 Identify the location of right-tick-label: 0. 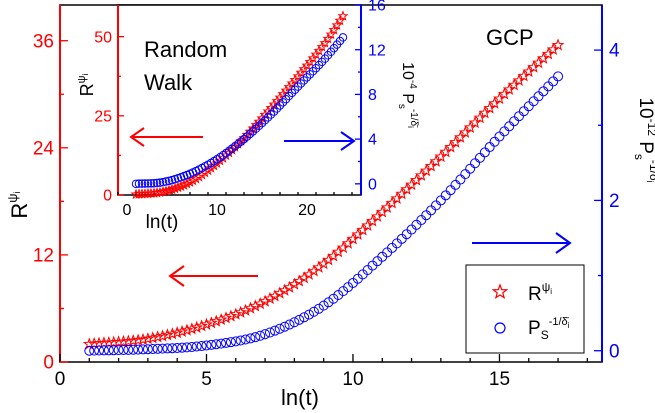
(614, 351).